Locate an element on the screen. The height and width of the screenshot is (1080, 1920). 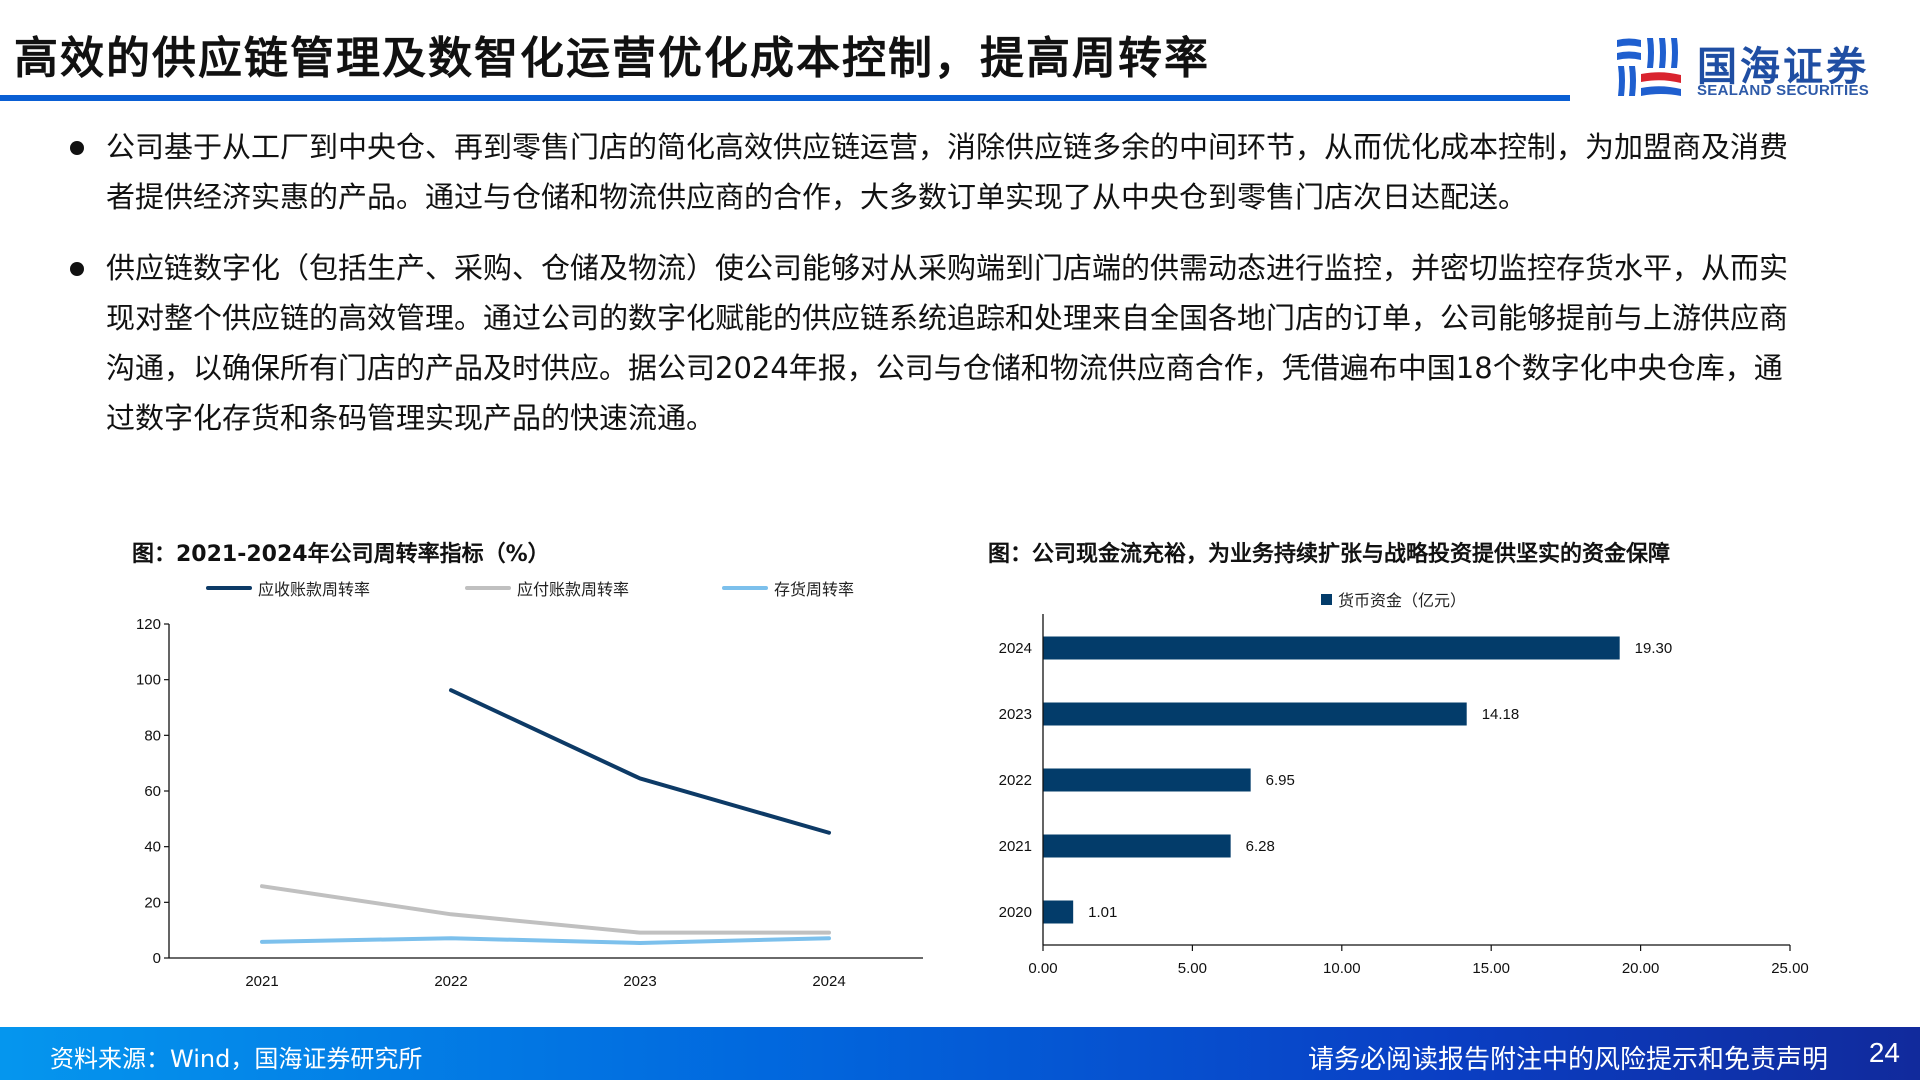
y-category-label: 2021 is located at coordinates (1015, 846).